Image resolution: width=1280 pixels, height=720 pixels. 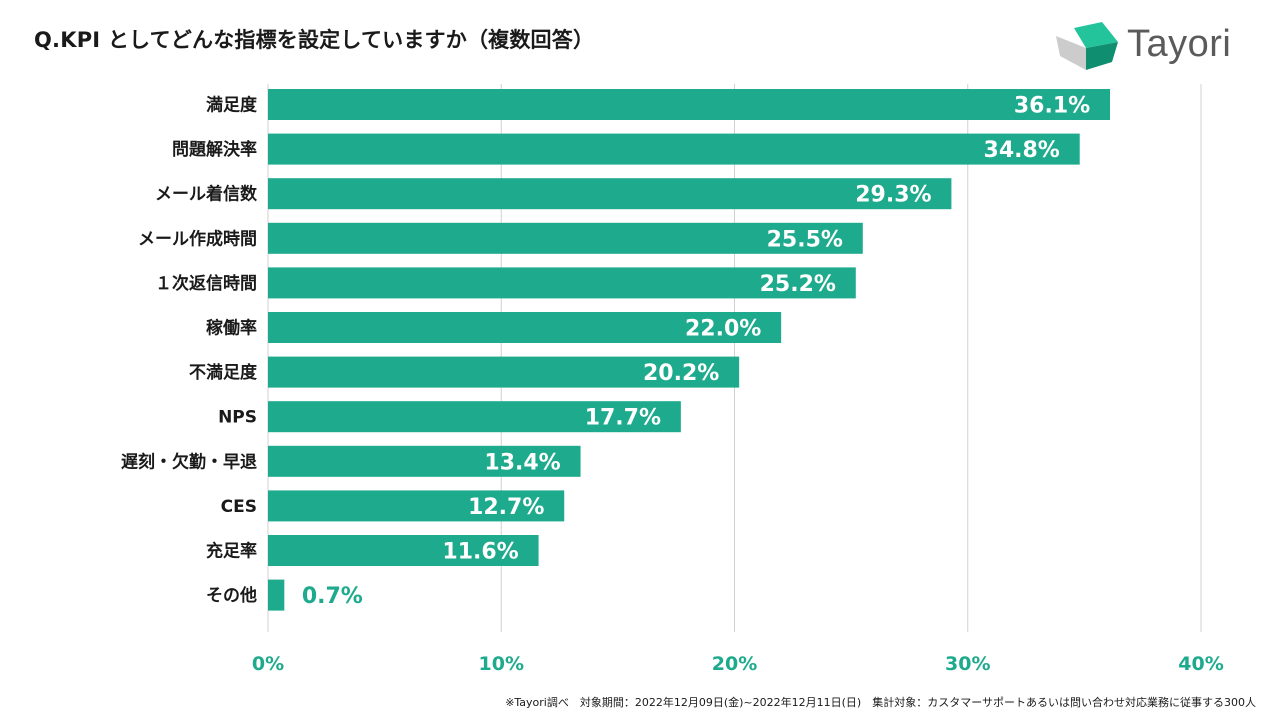 I want to click on value-label: 29.3%, so click(x=893, y=195).